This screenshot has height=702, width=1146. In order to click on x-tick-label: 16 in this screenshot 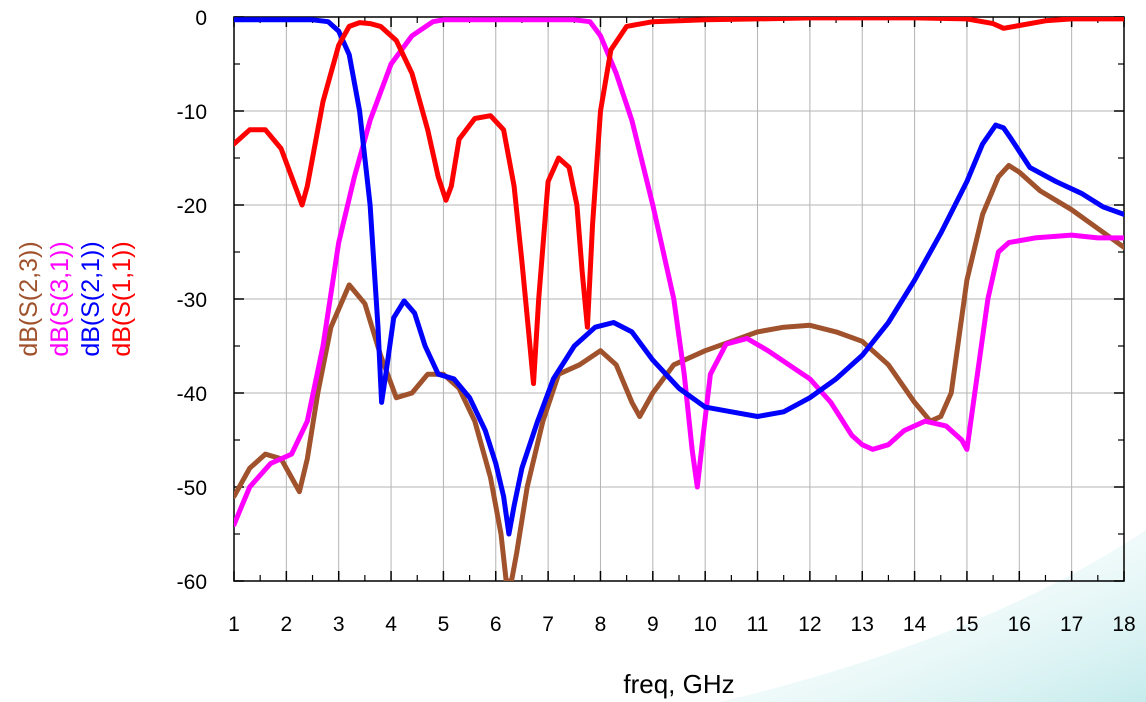, I will do `click(1019, 624)`.